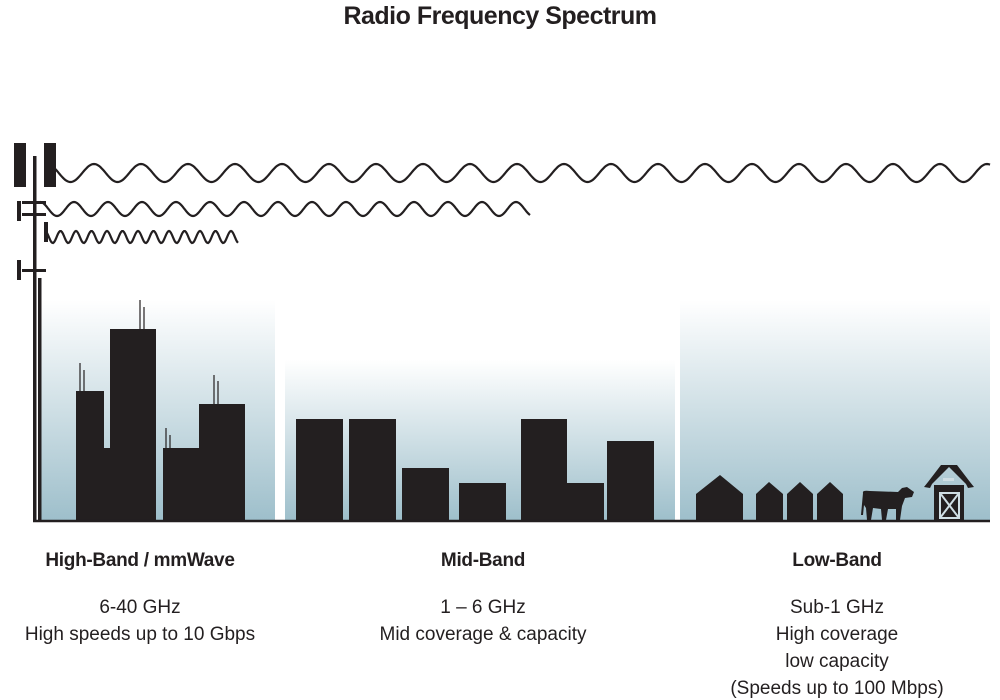 This screenshot has height=700, width=1000. I want to click on band-description: low capacity, so click(837, 661).